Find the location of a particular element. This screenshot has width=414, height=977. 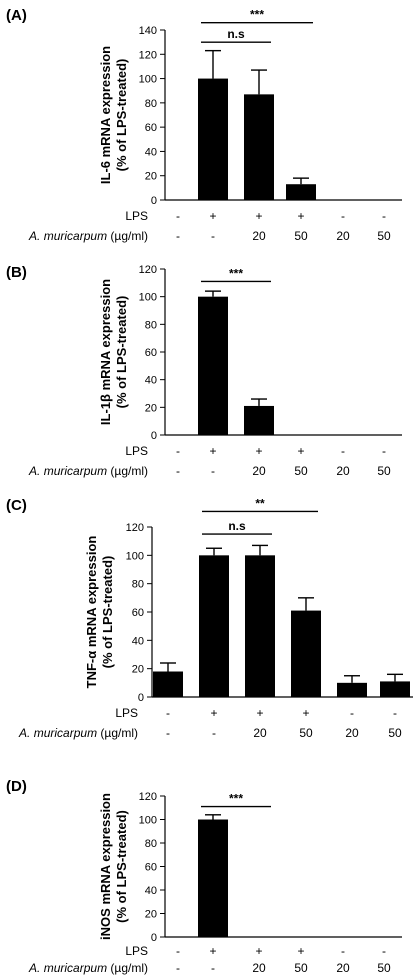

panel-label: (D) is located at coordinates (16, 786).